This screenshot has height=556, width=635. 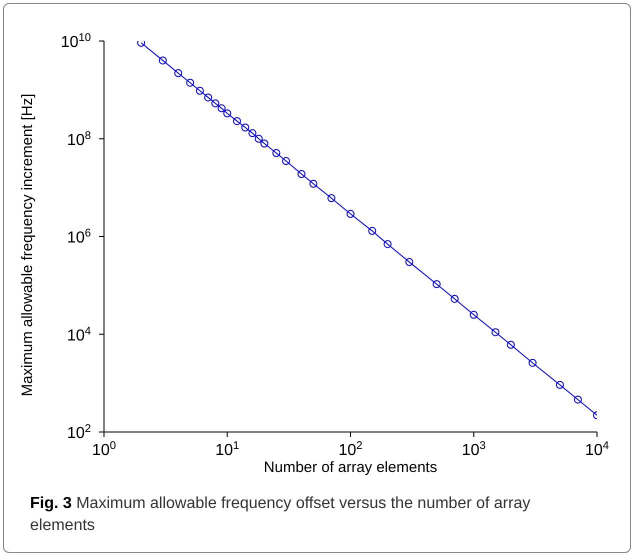 I want to click on x-tick-label: 10$^{1}$, so click(x=227, y=449).